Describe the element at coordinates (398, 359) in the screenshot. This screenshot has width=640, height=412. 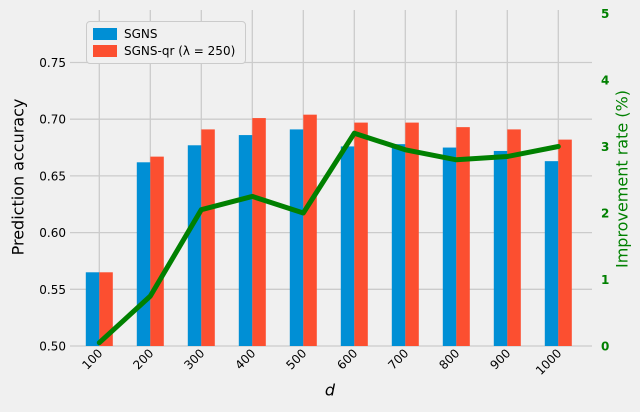
I see `x-tick-700: 700` at that location.